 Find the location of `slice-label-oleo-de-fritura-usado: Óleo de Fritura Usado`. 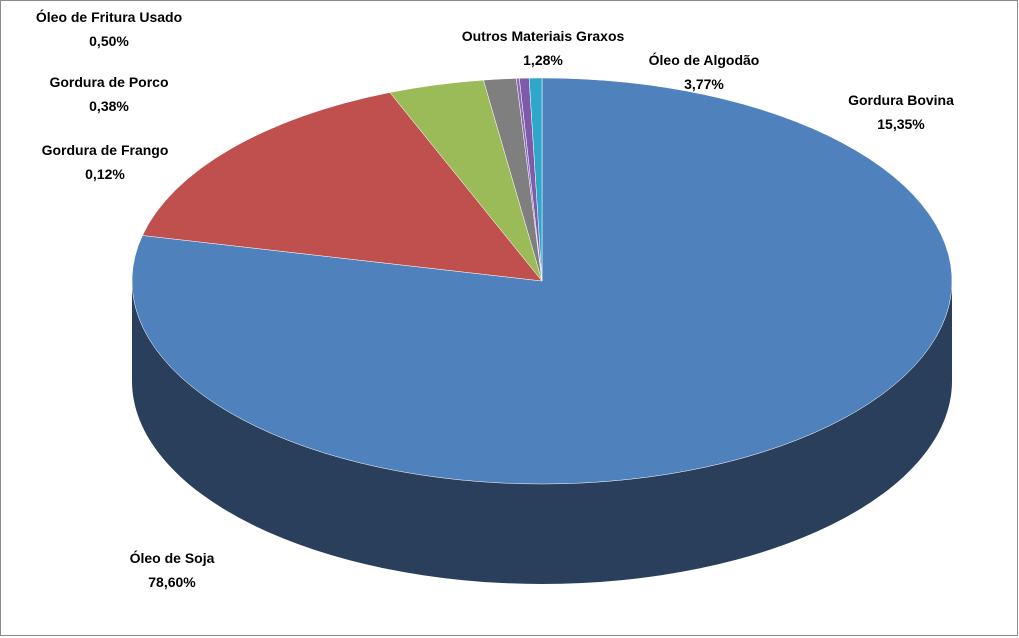

slice-label-oleo-de-fritura-usado: Óleo de Fritura Usado is located at coordinates (109, 16).